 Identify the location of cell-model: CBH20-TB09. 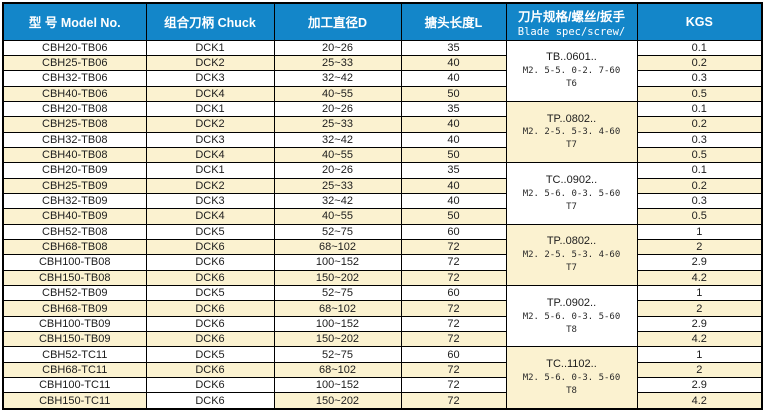
(74, 170).